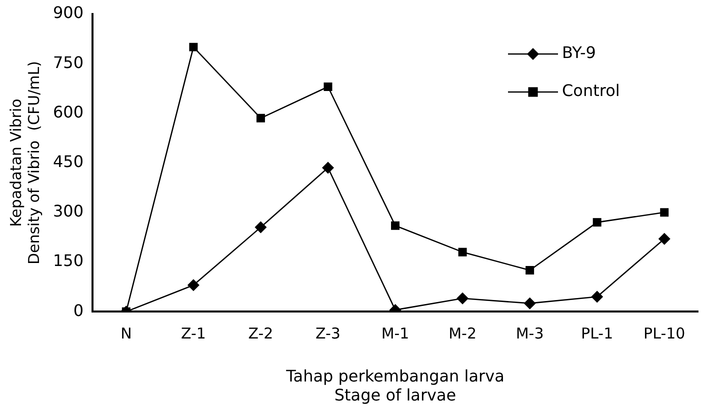  I want to click on x-tick-label: Z-1, so click(193, 333).